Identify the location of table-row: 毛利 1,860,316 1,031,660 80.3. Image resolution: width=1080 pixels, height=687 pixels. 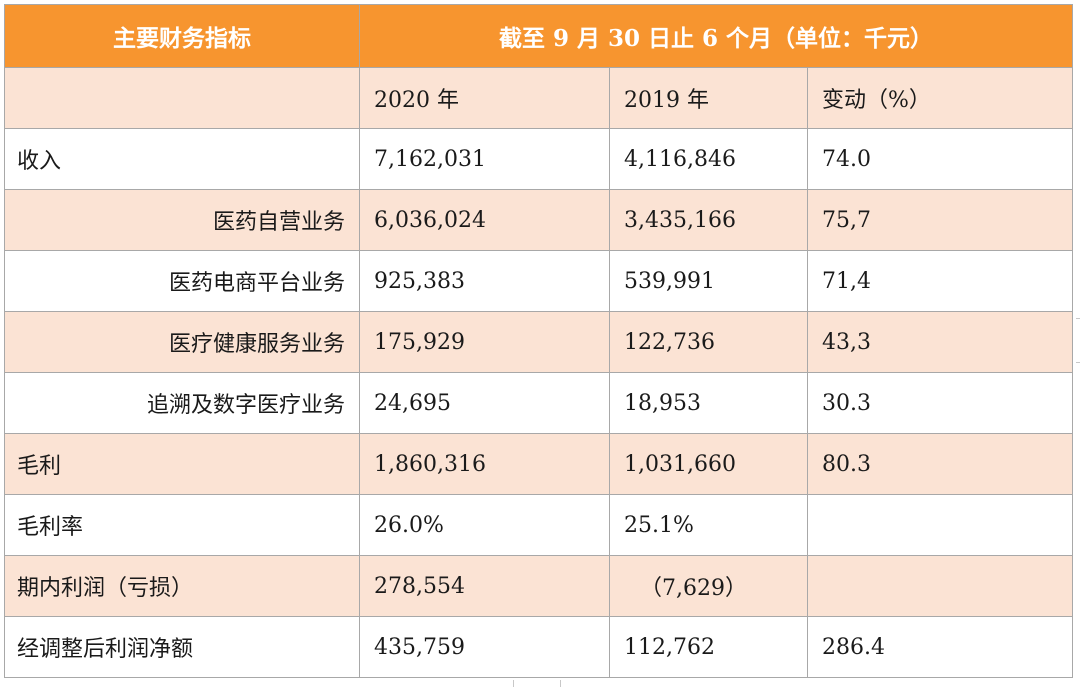
(539, 464).